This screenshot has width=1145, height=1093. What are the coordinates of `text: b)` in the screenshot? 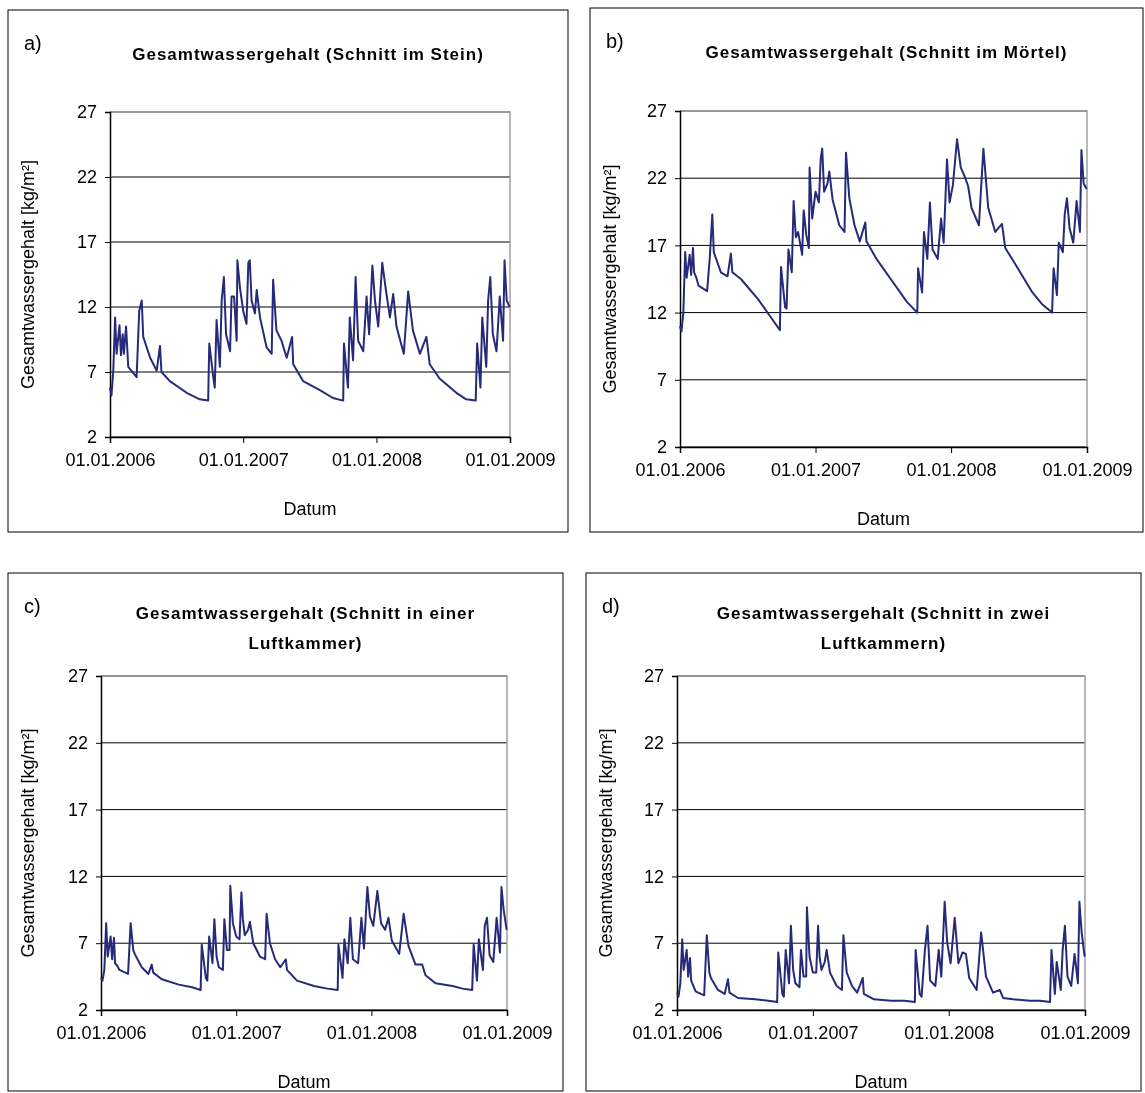 It's located at (615, 41).